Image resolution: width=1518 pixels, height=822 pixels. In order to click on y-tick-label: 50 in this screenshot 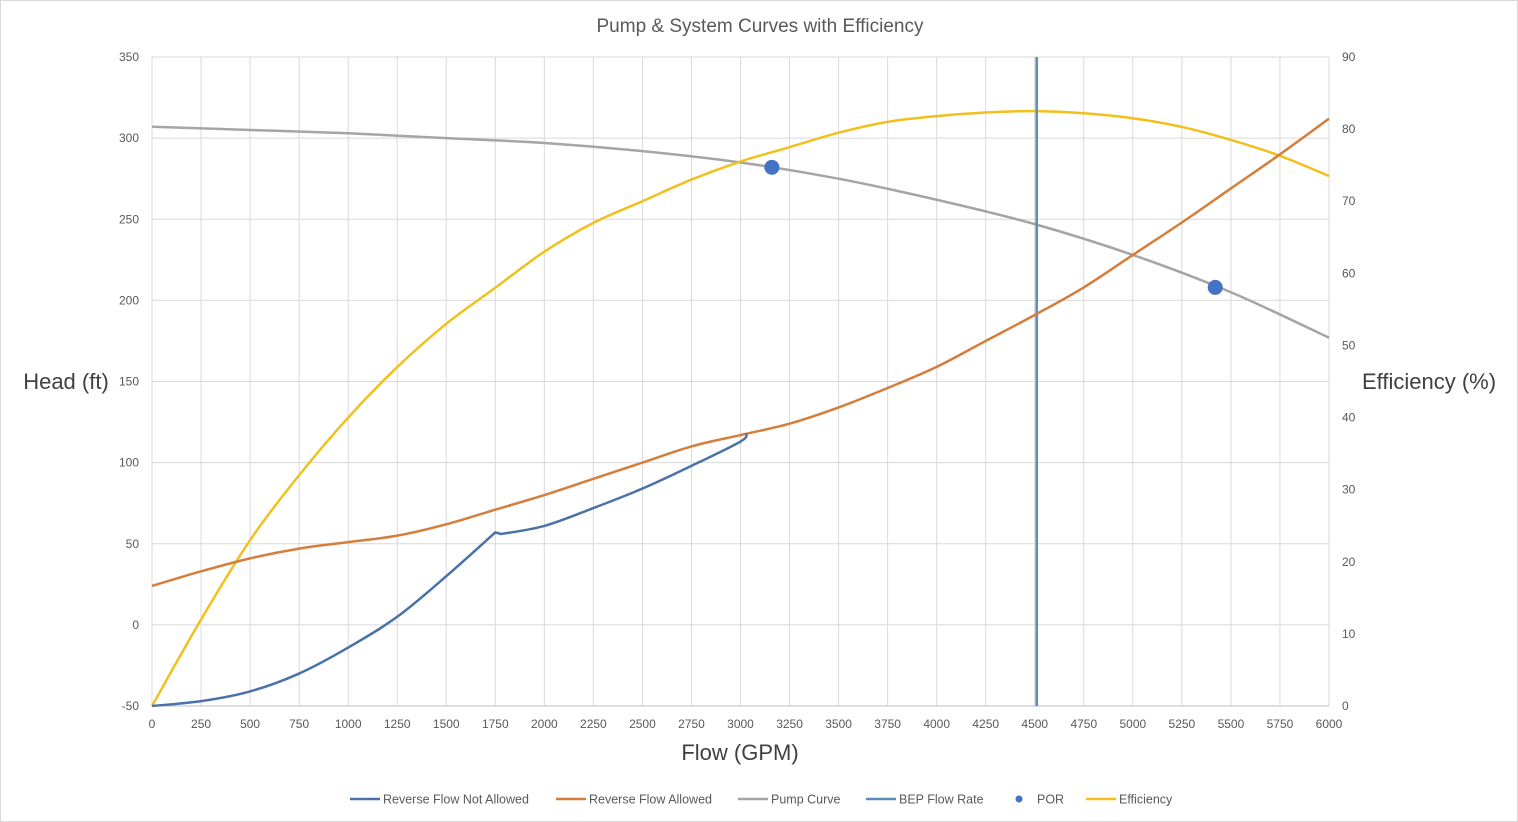, I will do `click(133, 544)`.